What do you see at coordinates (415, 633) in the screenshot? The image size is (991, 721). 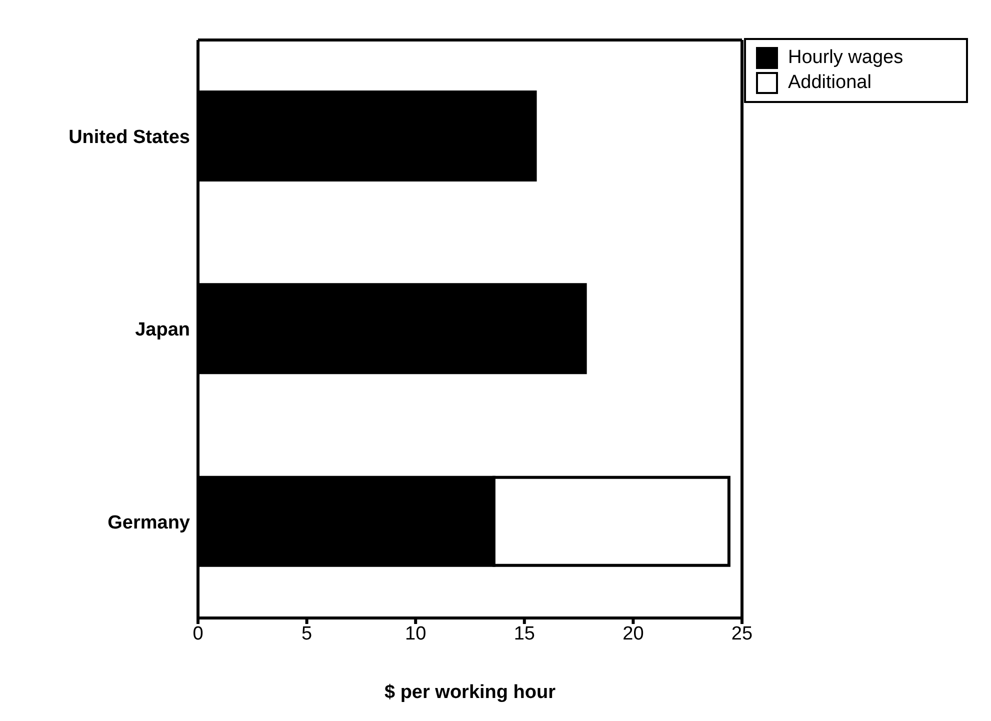 I see `x-tick-label: 10` at bounding box center [415, 633].